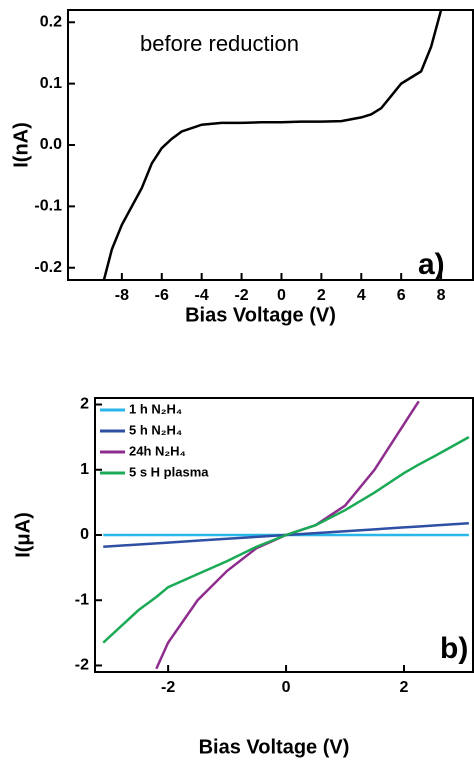 The image size is (474, 761). Describe the element at coordinates (155, 429) in the screenshot. I see `legend-label: 5 h N₂H₄` at that location.